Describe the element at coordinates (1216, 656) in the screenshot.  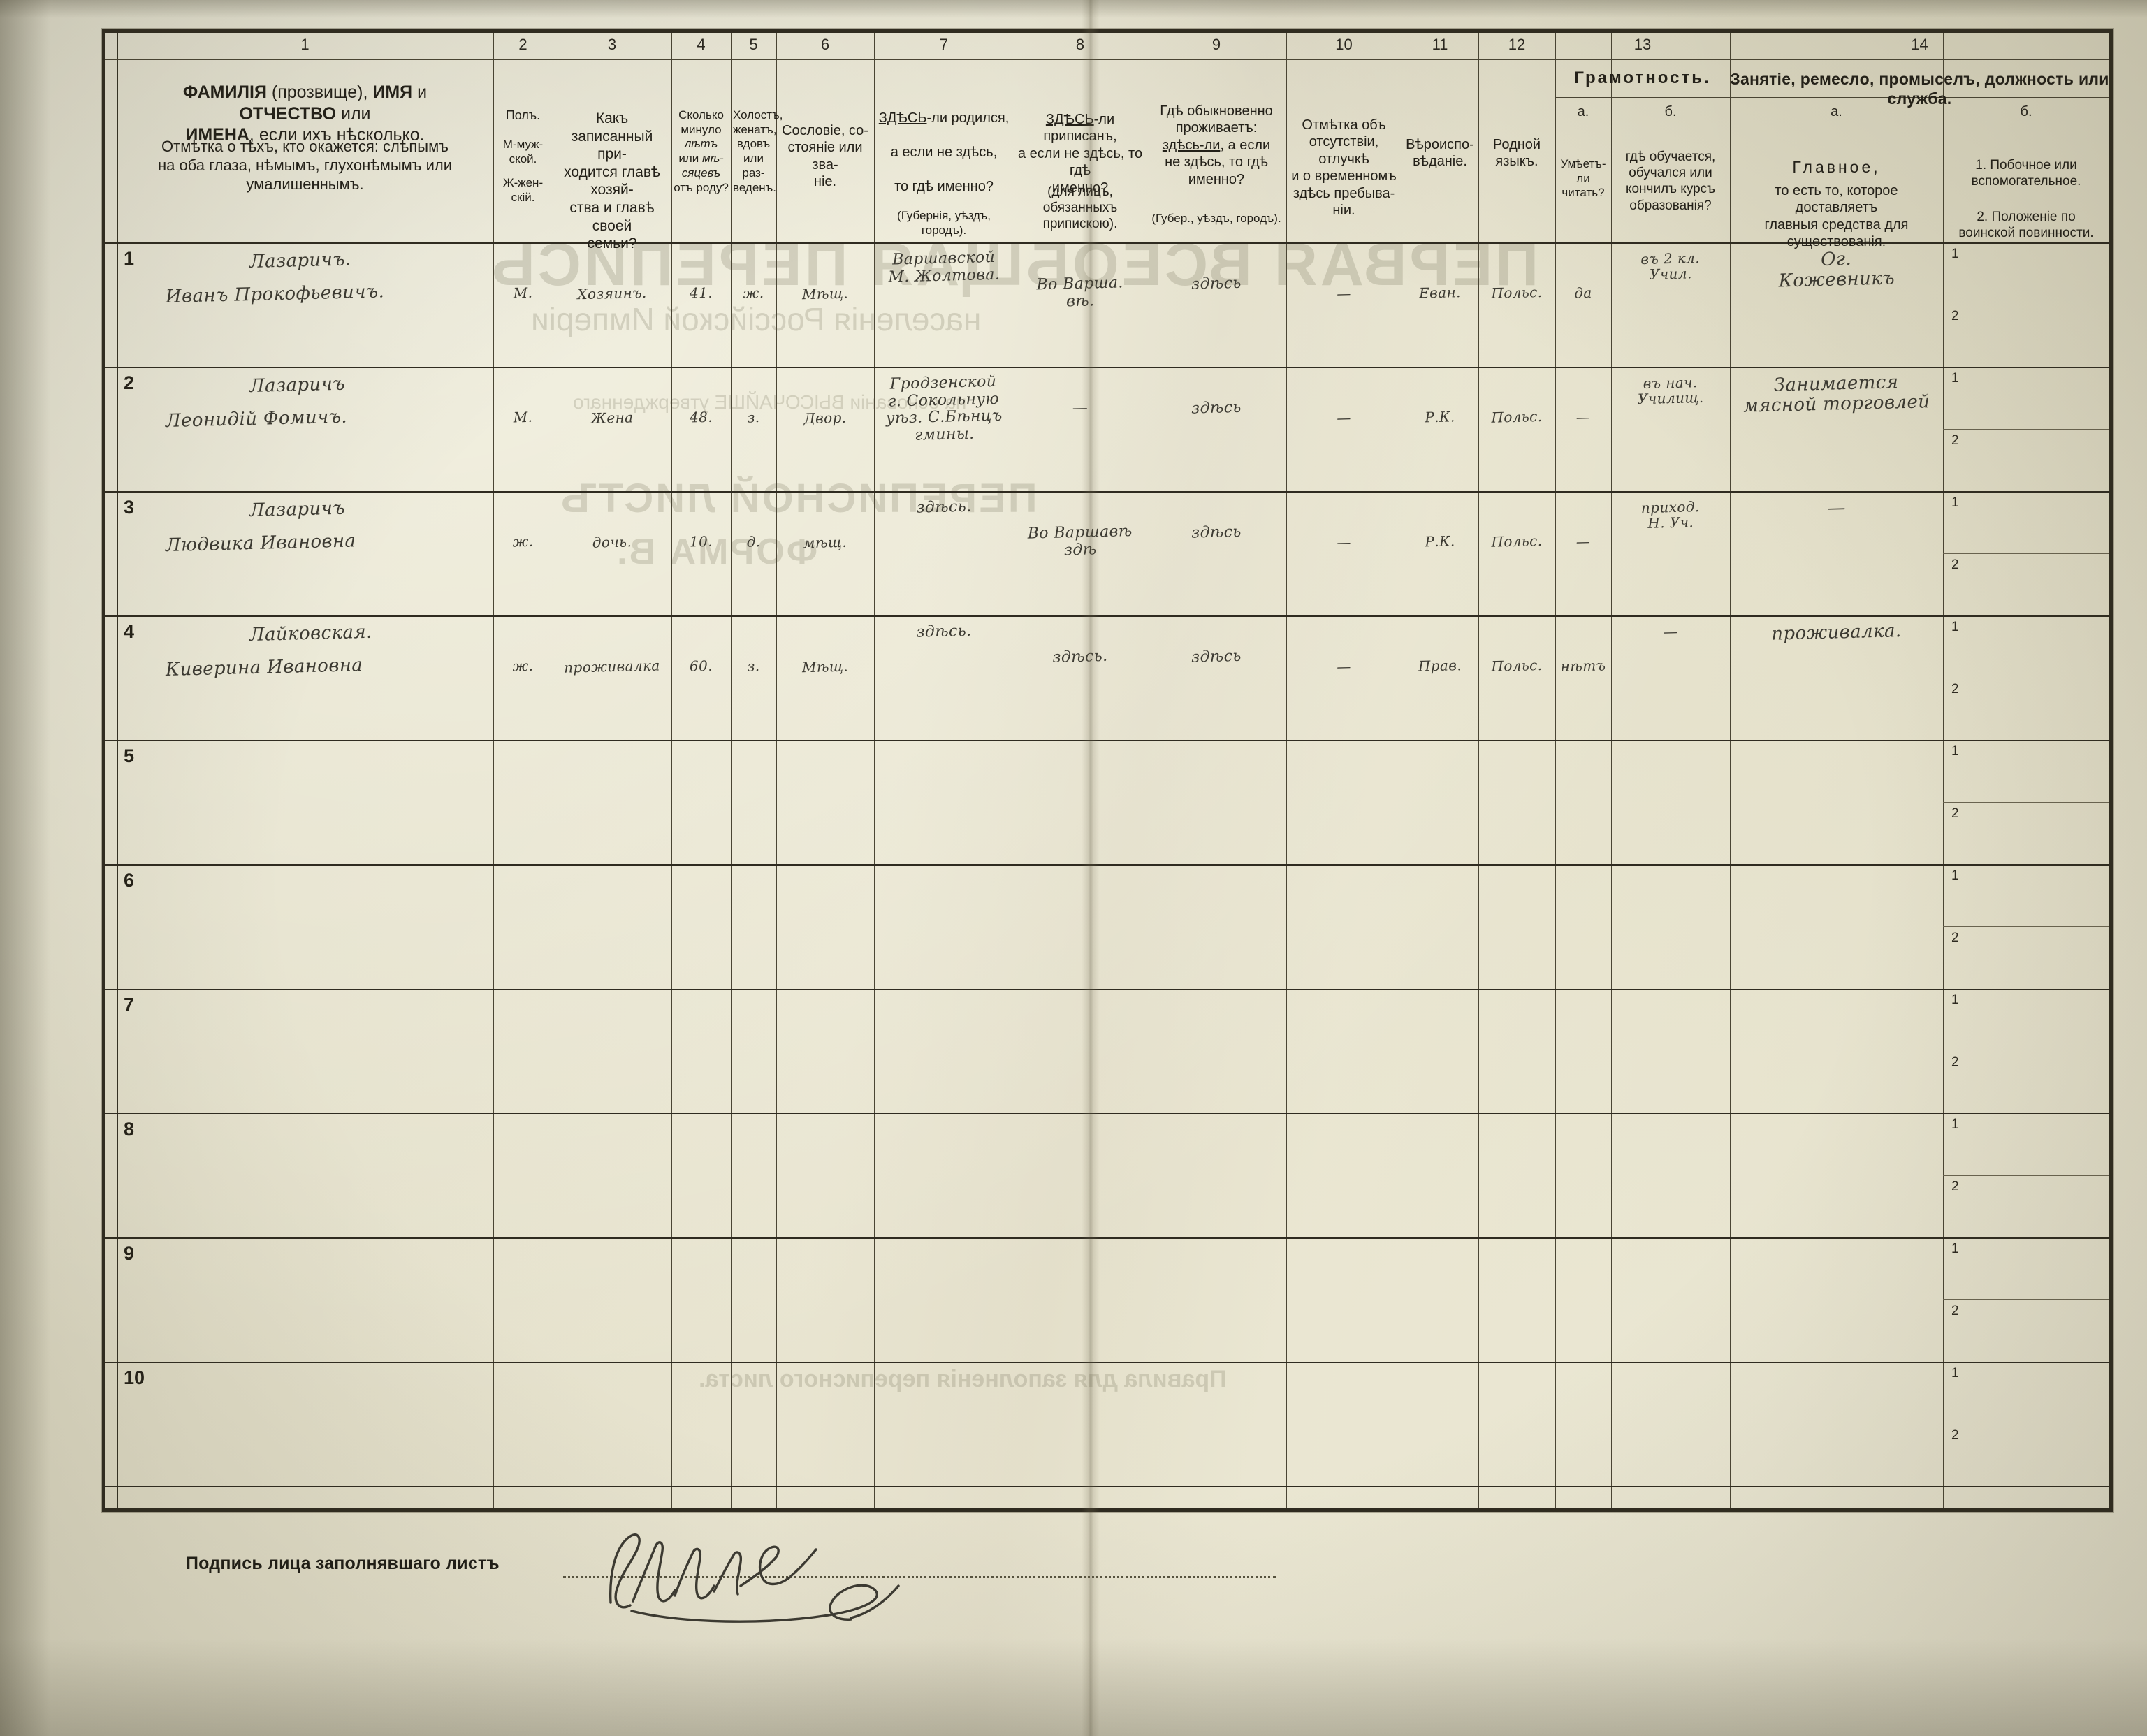
I see `row-4-c9: здѣсь` at that location.